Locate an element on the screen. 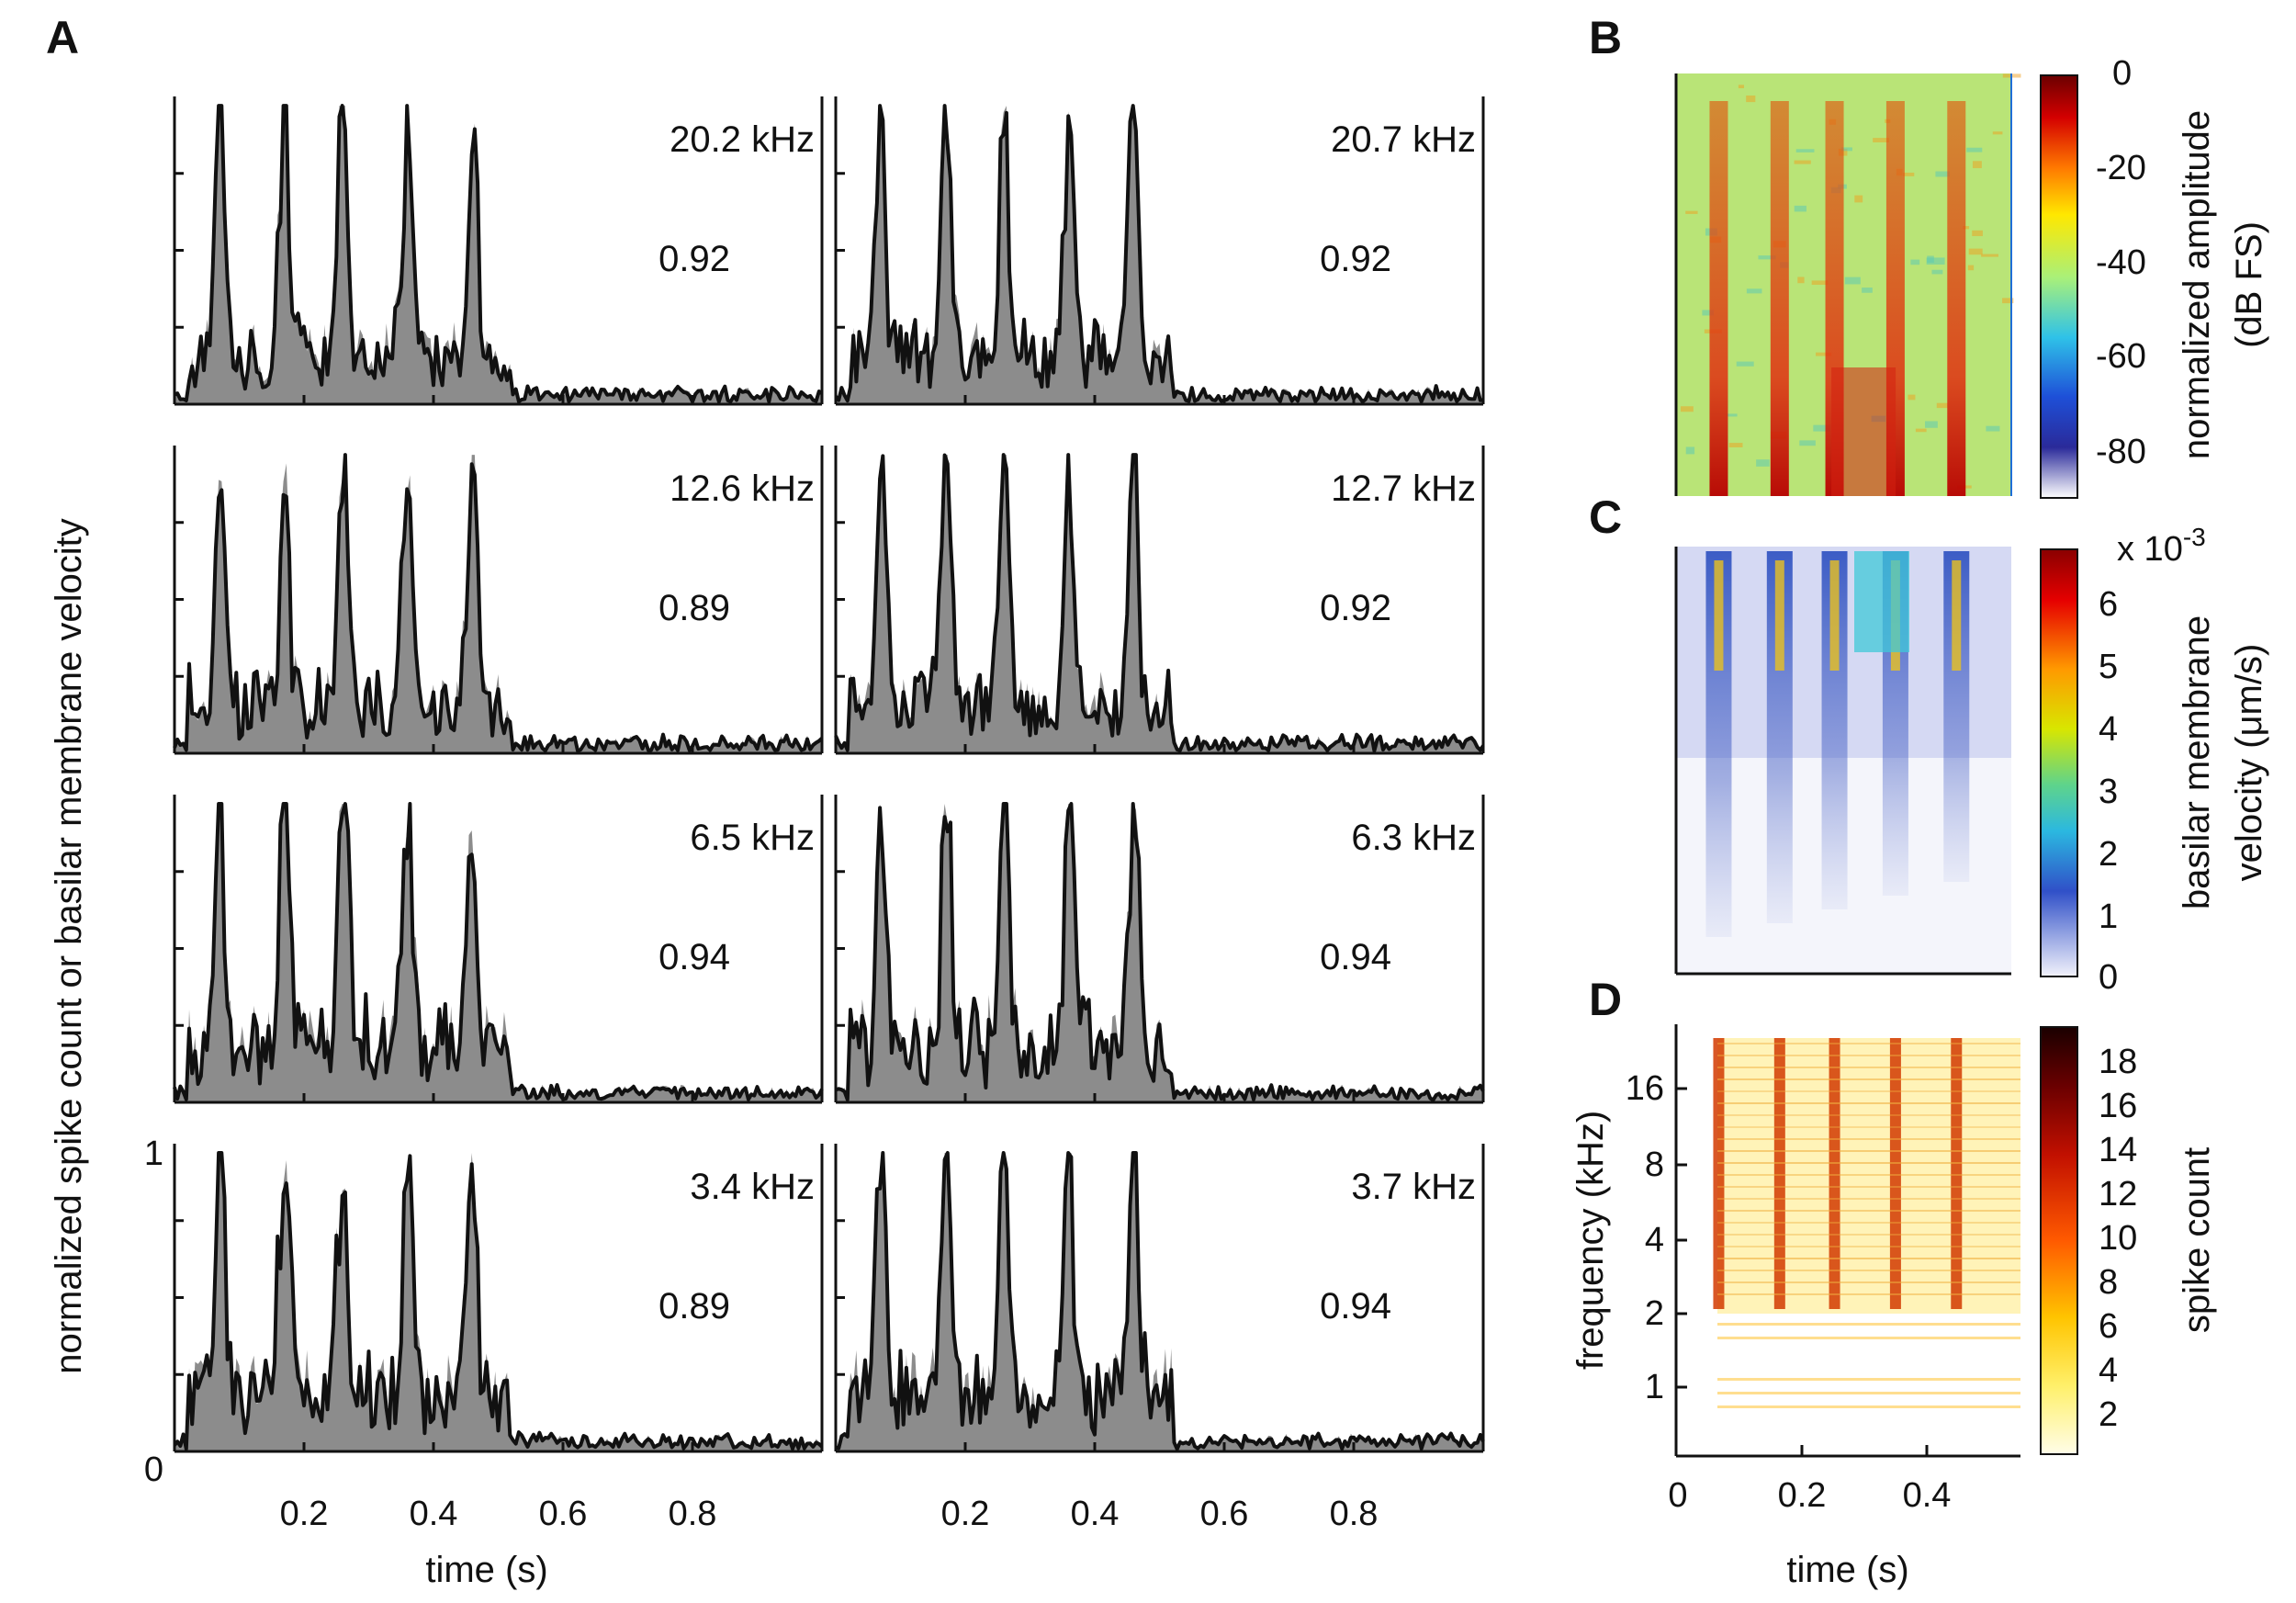  panel-b-onset-column is located at coordinates (1779, 298).